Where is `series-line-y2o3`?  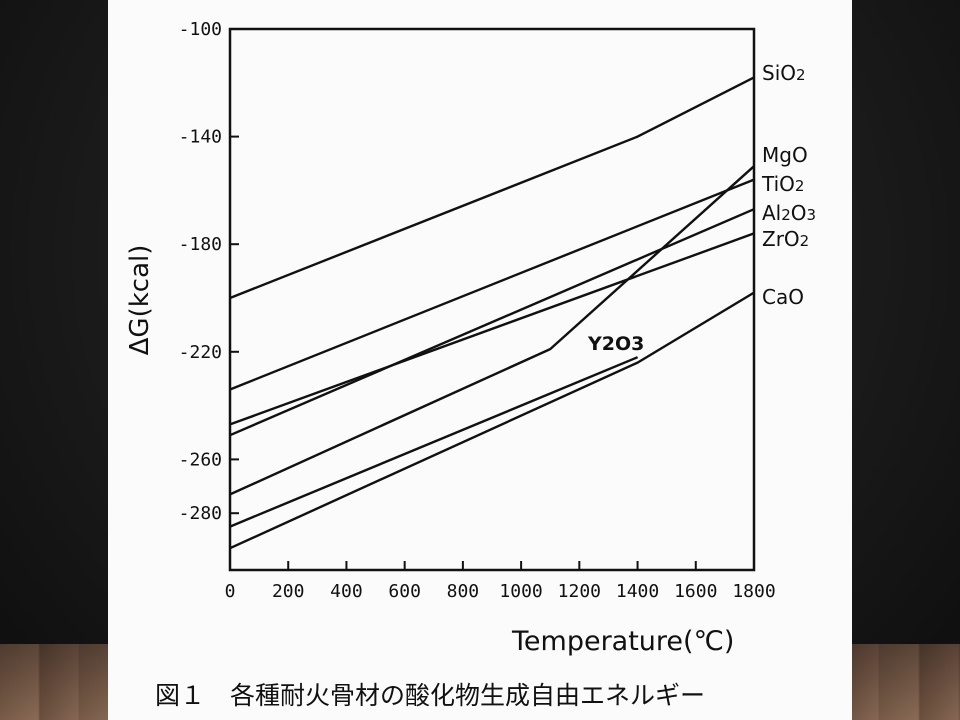
series-line-y2o3 is located at coordinates (434, 442).